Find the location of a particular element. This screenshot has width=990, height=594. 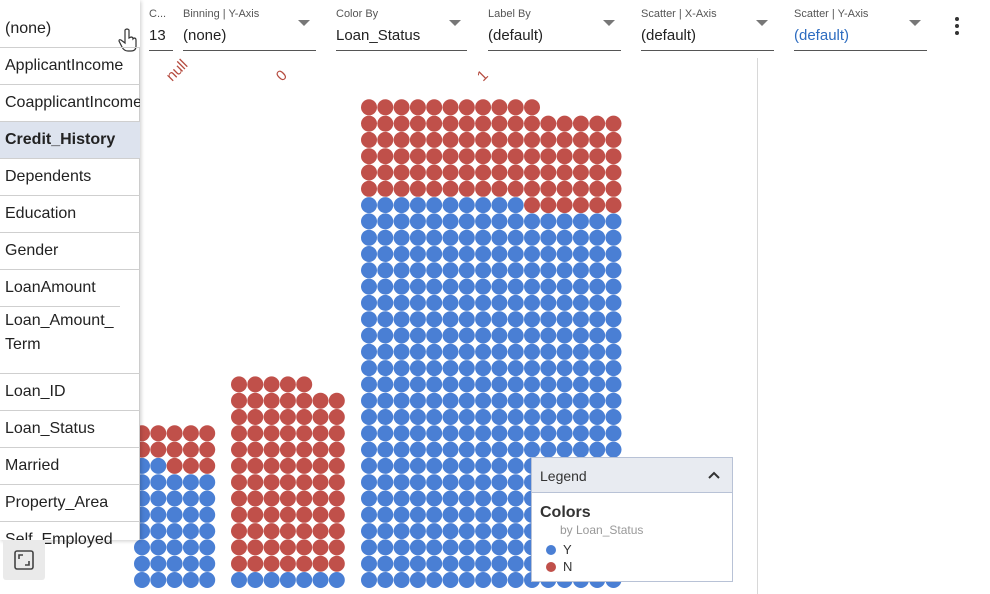

dropdown-item: Gender is located at coordinates (70, 250).